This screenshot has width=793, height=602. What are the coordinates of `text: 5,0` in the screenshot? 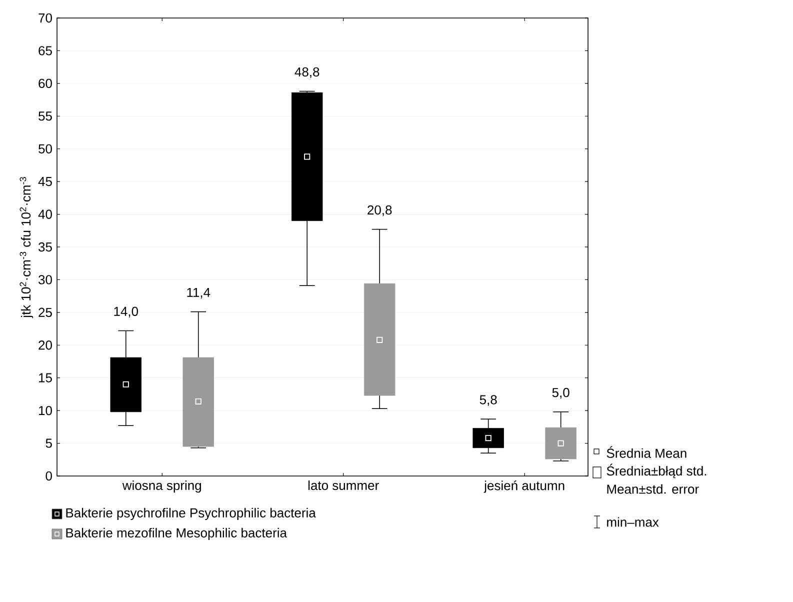 It's located at (561, 393).